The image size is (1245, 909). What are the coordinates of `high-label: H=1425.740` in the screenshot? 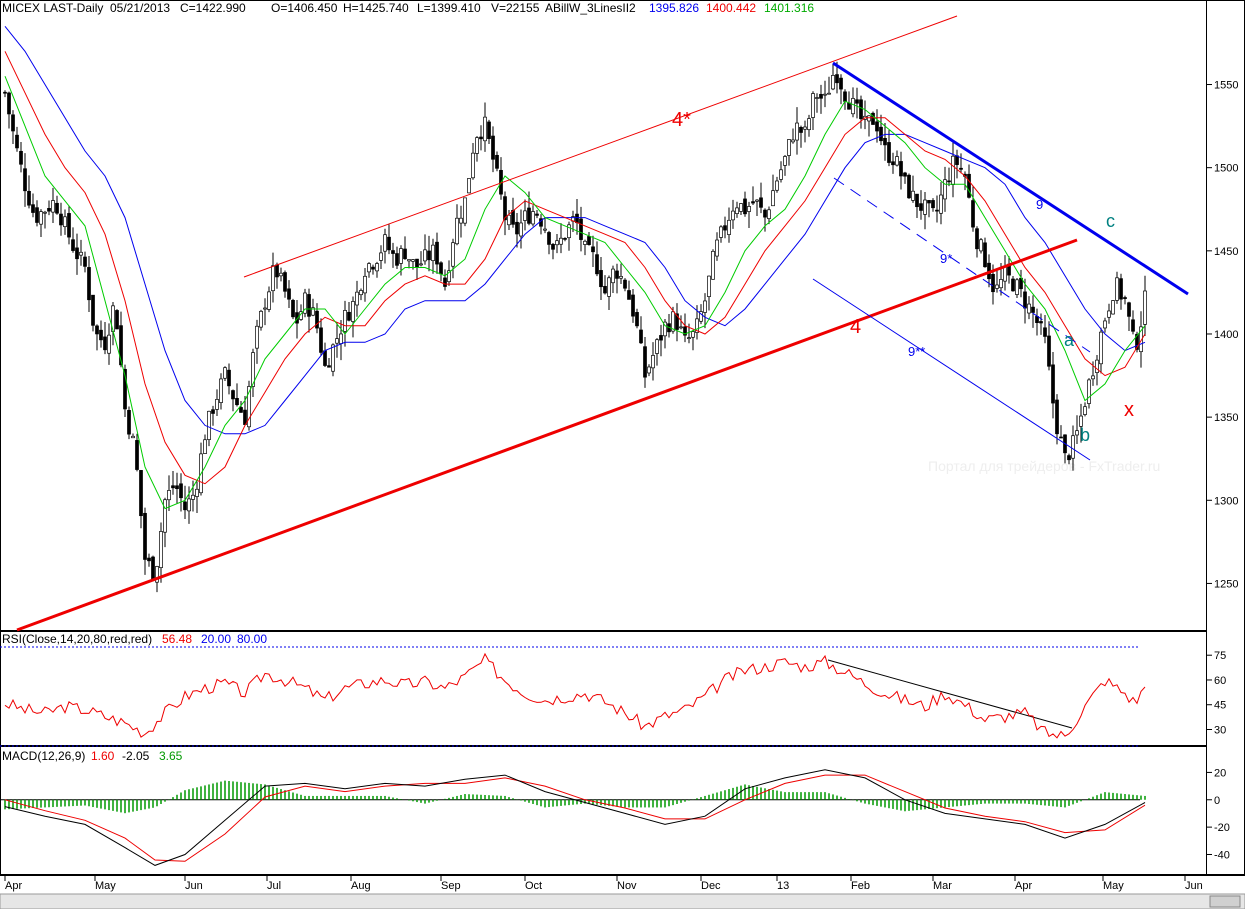 It's located at (376, 8).